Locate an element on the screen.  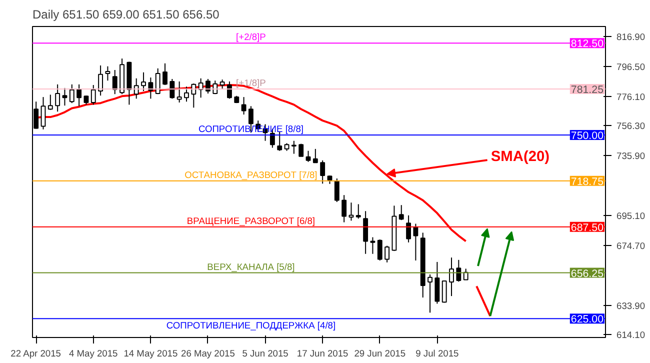
annotation: 656.25 is located at coordinates (587, 274).